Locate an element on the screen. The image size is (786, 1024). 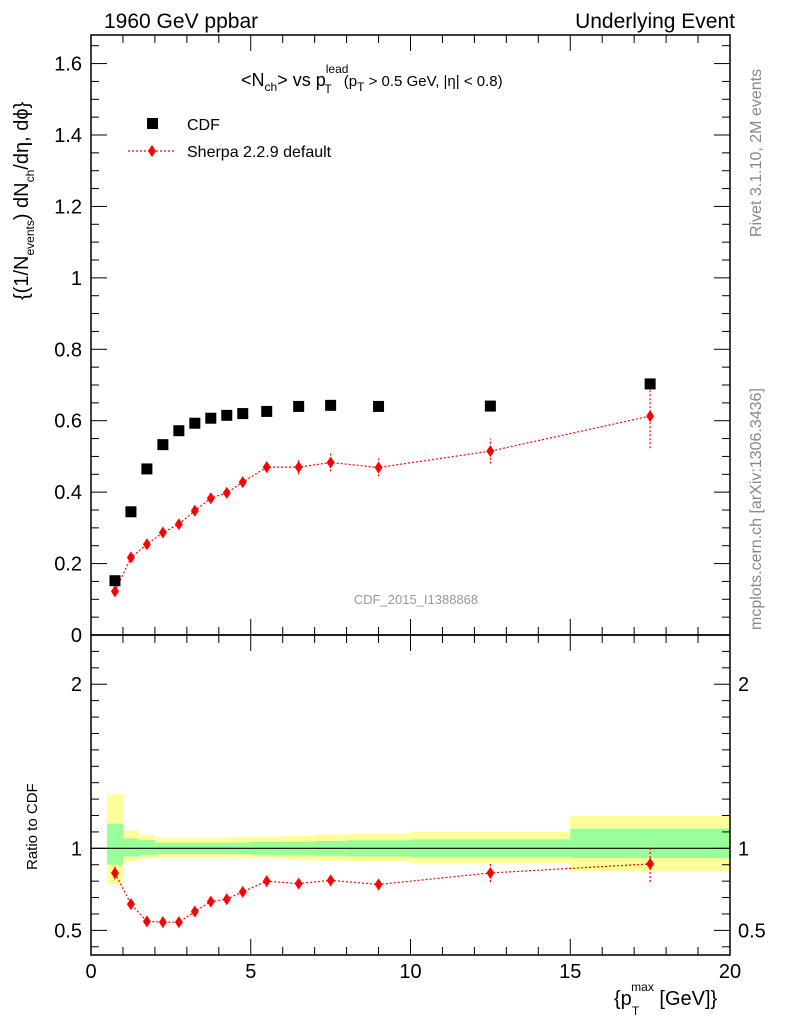
main-y-axis-label: {(1/Nevents) dNch/dη, dϕ} is located at coordinates (24, 200).